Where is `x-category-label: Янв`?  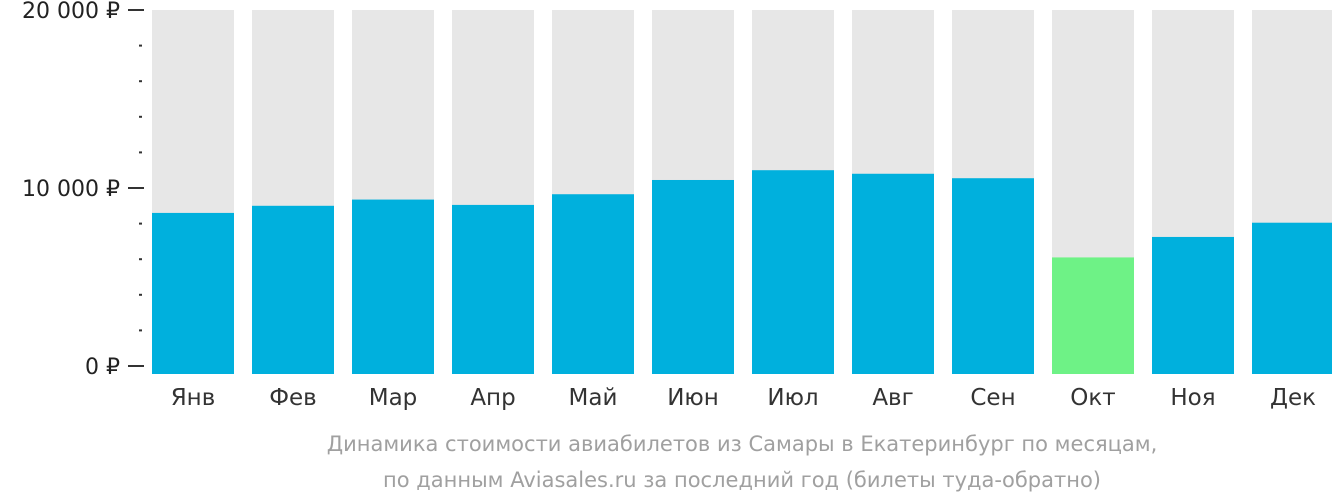 x-category-label: Янв is located at coordinates (193, 398).